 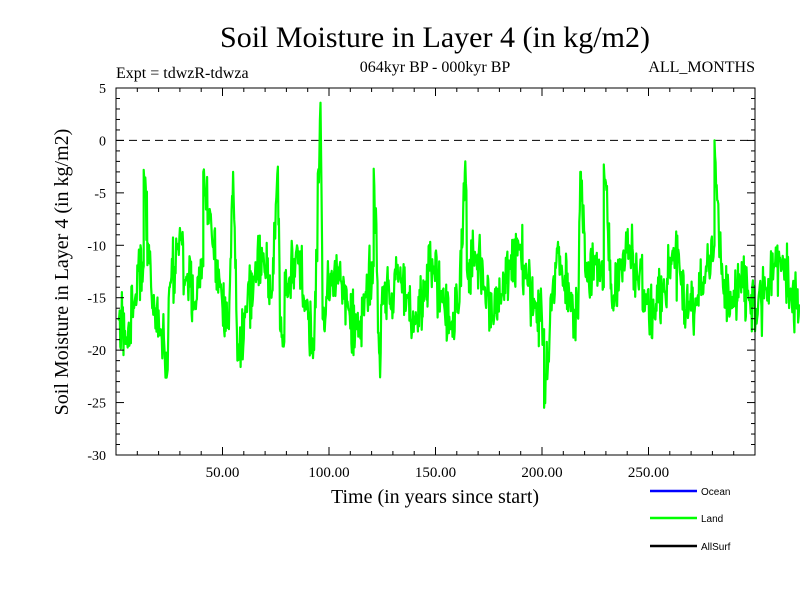 I want to click on chart-subtitle-left: Expt = tdwzR-tdwza, so click(x=182, y=73).